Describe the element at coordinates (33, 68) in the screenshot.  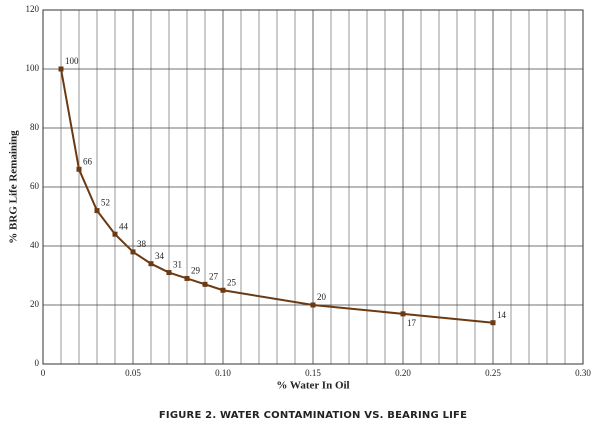
I see `y-tick-label: 100` at that location.